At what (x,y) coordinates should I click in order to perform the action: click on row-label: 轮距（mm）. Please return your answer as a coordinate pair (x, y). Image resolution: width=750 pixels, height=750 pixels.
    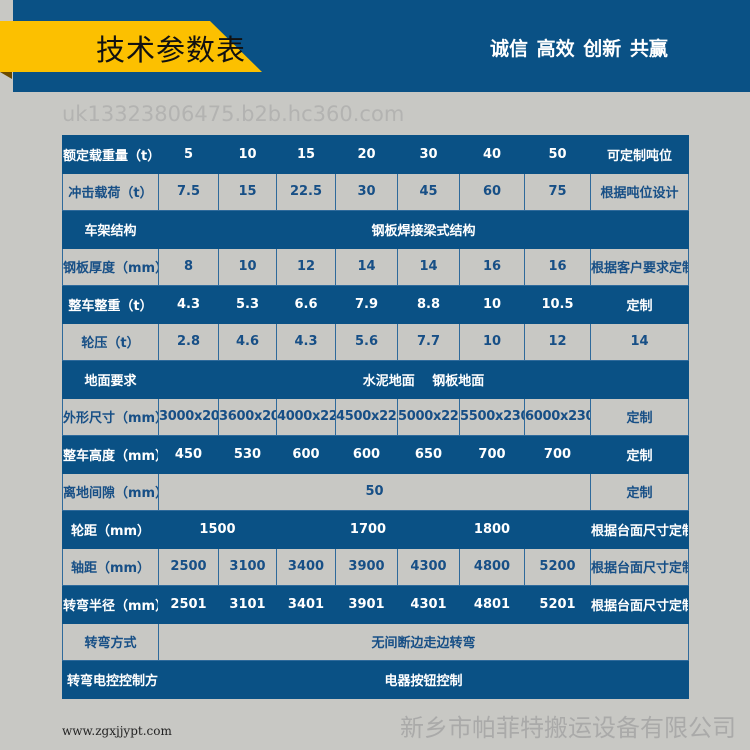
    Looking at the image, I should click on (110, 529).